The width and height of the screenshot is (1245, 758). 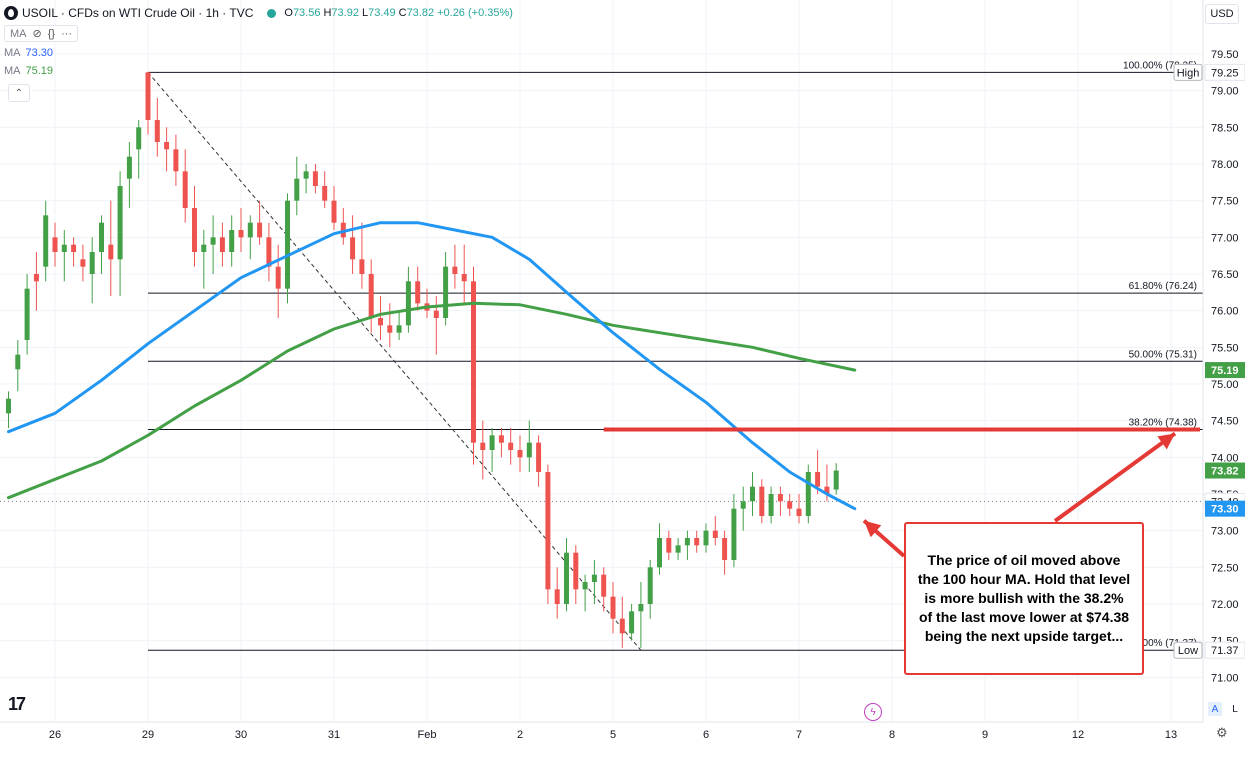 I want to click on price-tick-label: 77.50, so click(x=1225, y=202).